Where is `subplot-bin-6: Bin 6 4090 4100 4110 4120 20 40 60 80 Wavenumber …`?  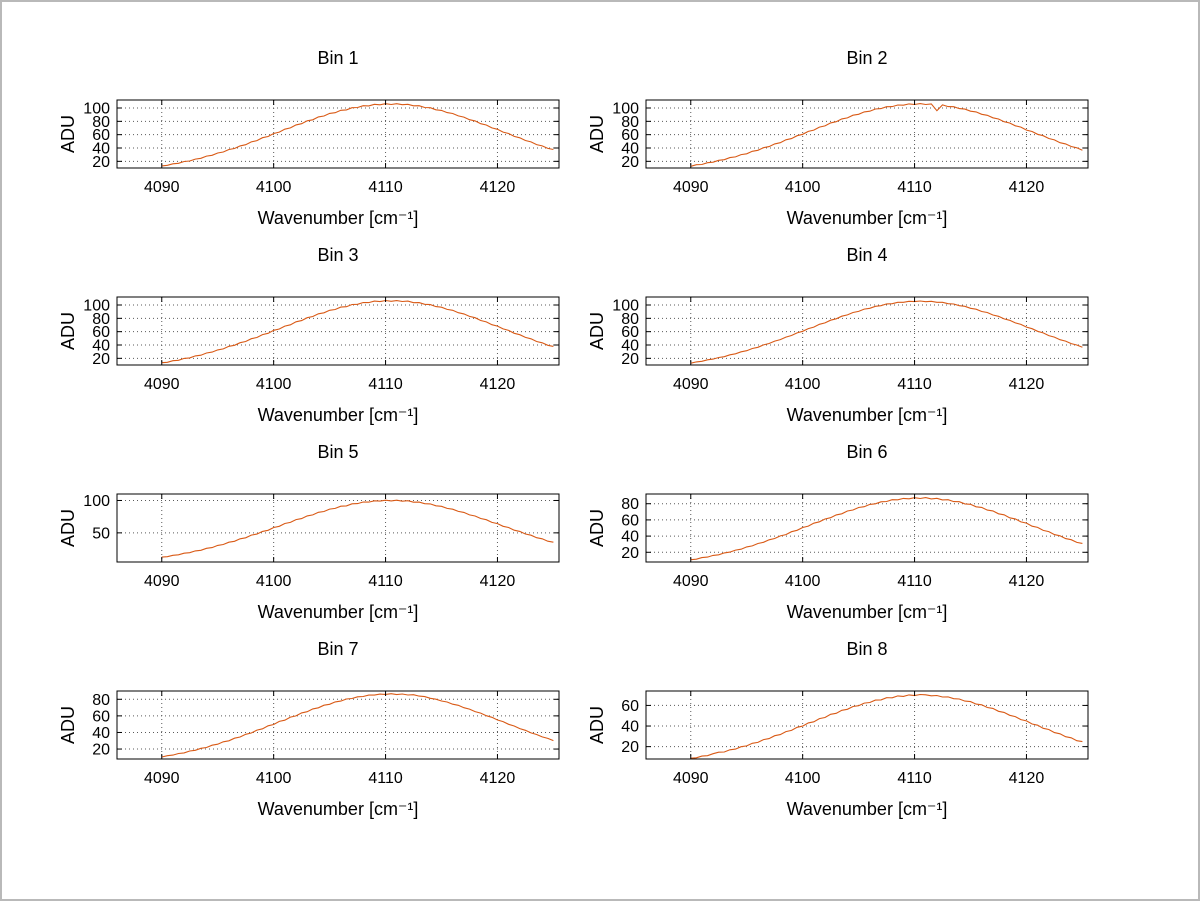 subplot-bin-6: Bin 6 4090 4100 4110 4120 20 40 60 80 Wavenumber … is located at coordinates (813, 527).